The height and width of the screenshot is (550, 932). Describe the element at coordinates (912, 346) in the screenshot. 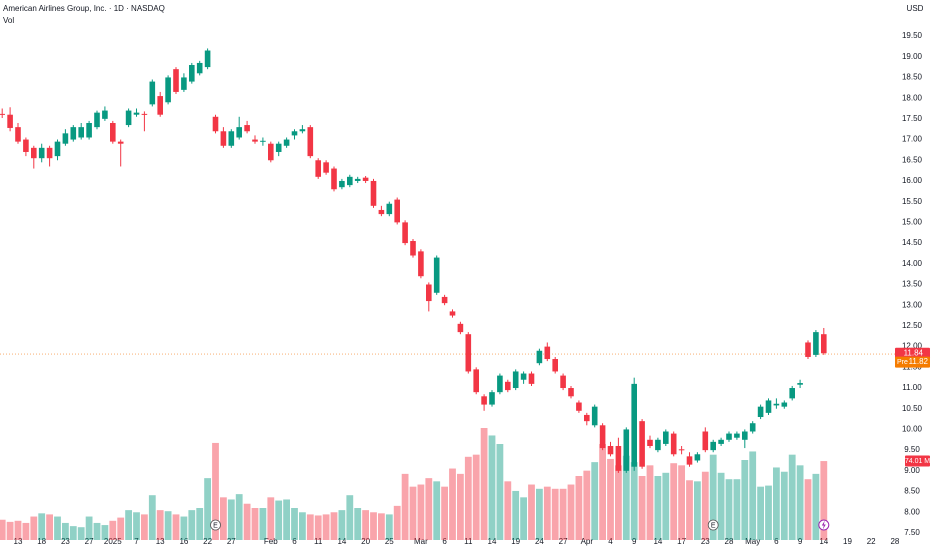

I see `y-tick-label: 12.00` at that location.